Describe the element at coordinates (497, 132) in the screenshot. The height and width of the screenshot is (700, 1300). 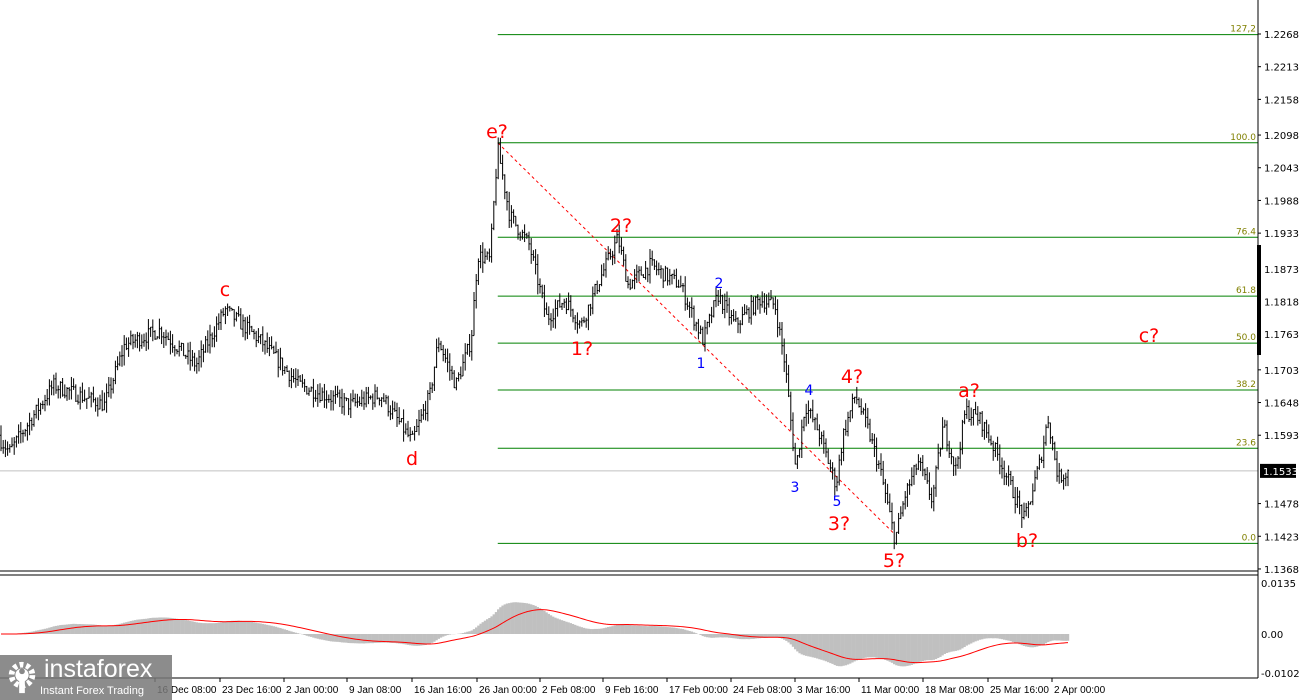
I see `wave-label: e?` at that location.